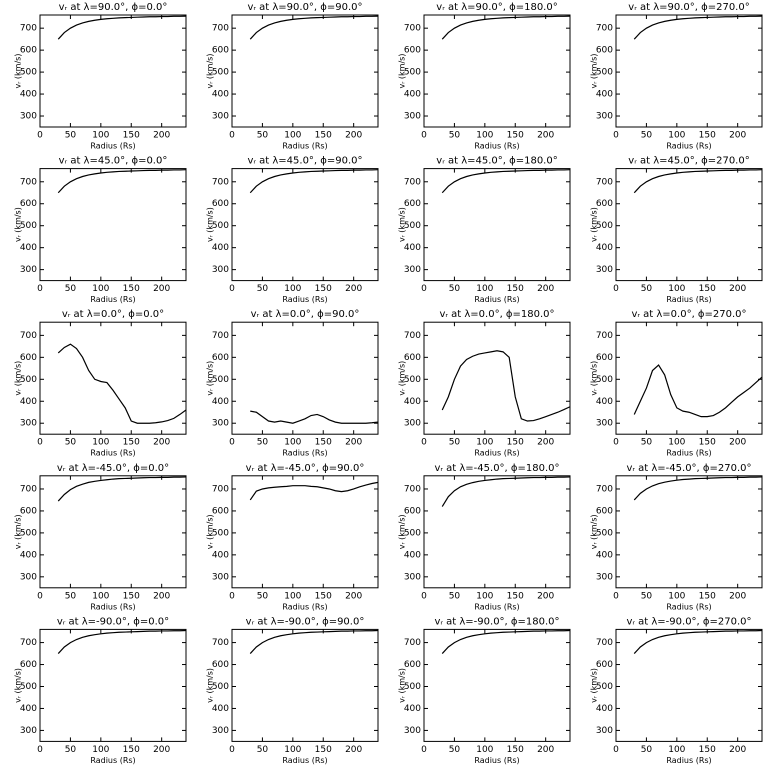  Describe the element at coordinates (688, 161) in the screenshot. I see `panel-title: vᵣ at λ=45.0°, ϕ=270.0°` at that location.